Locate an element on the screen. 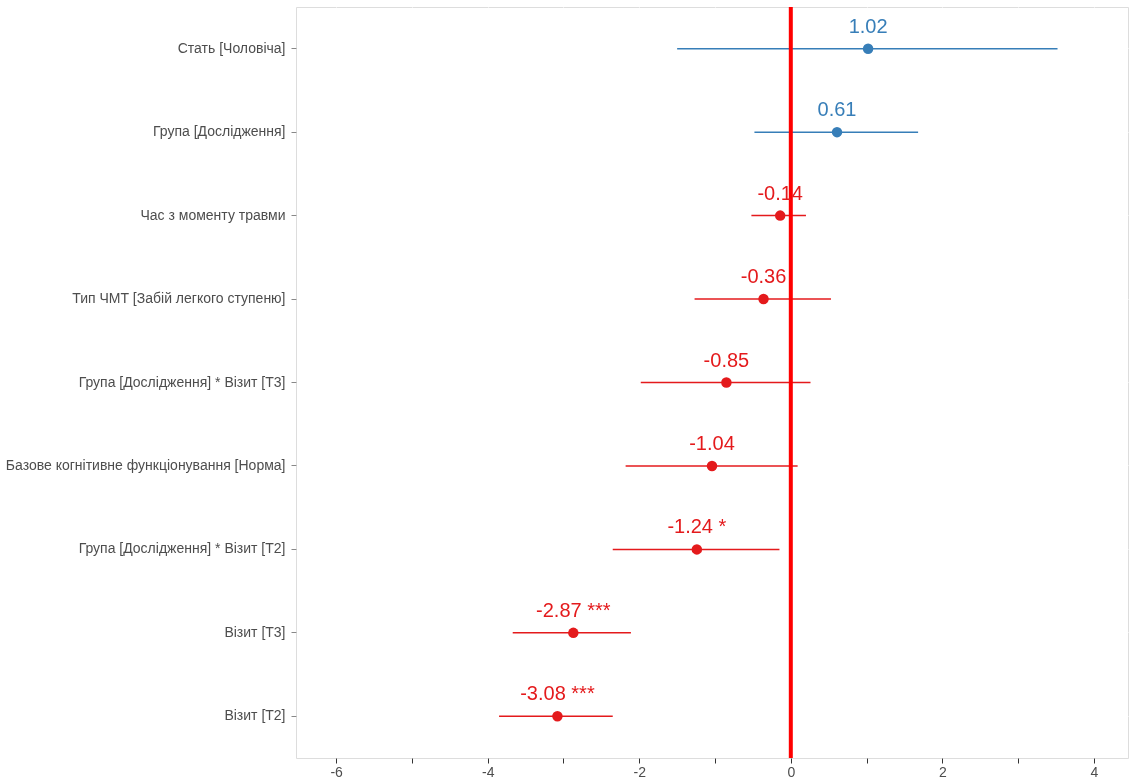 The height and width of the screenshot is (784, 1133). y-tick-label: Група [Дослідження] is located at coordinates (219, 131).